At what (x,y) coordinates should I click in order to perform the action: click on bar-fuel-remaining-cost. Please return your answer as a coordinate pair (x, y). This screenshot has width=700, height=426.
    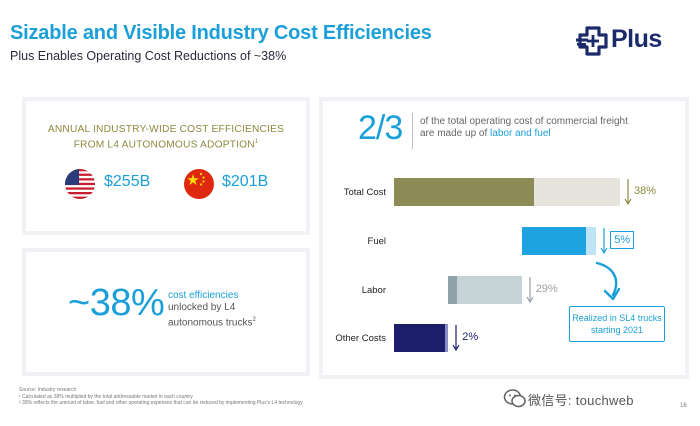
    Looking at the image, I should click on (554, 241).